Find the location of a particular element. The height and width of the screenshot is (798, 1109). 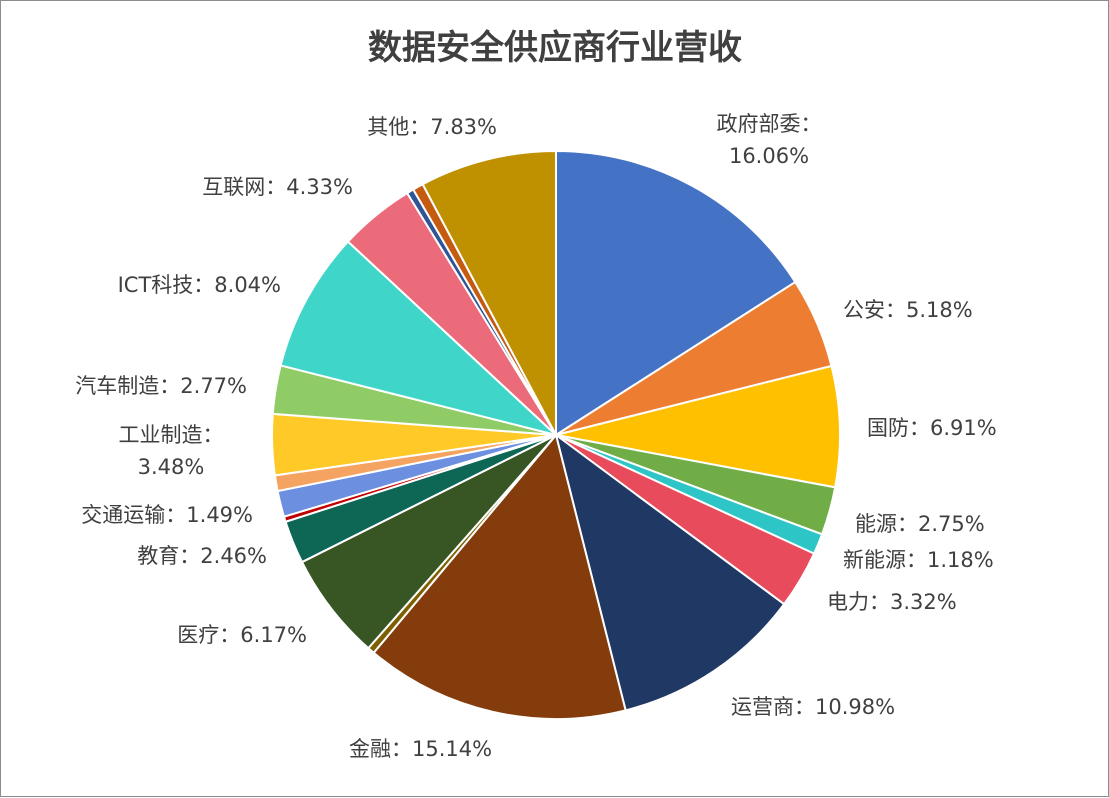

label-jiaotong: 交通运输：1.49% is located at coordinates (167, 515).